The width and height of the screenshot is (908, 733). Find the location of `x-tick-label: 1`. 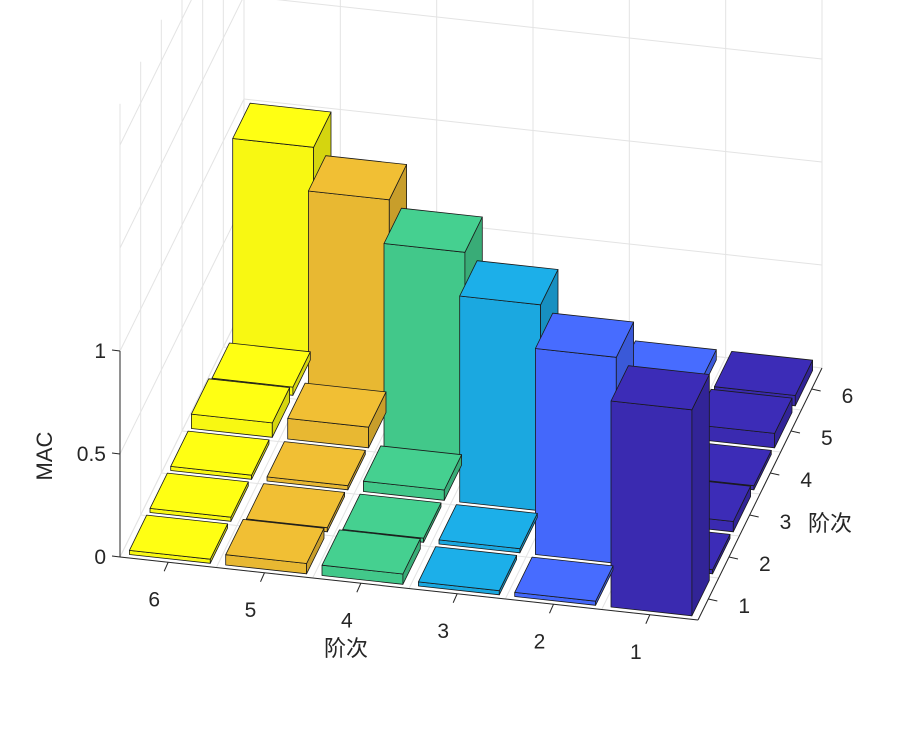

x-tick-label: 1 is located at coordinates (636, 652).